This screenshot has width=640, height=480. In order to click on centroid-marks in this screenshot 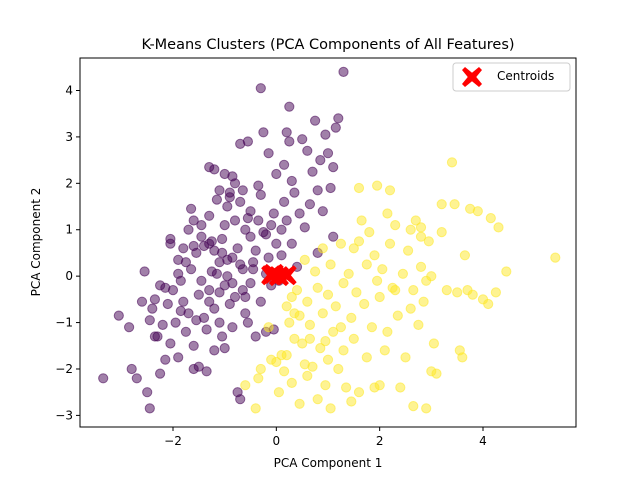, I will do `click(279, 275)`.